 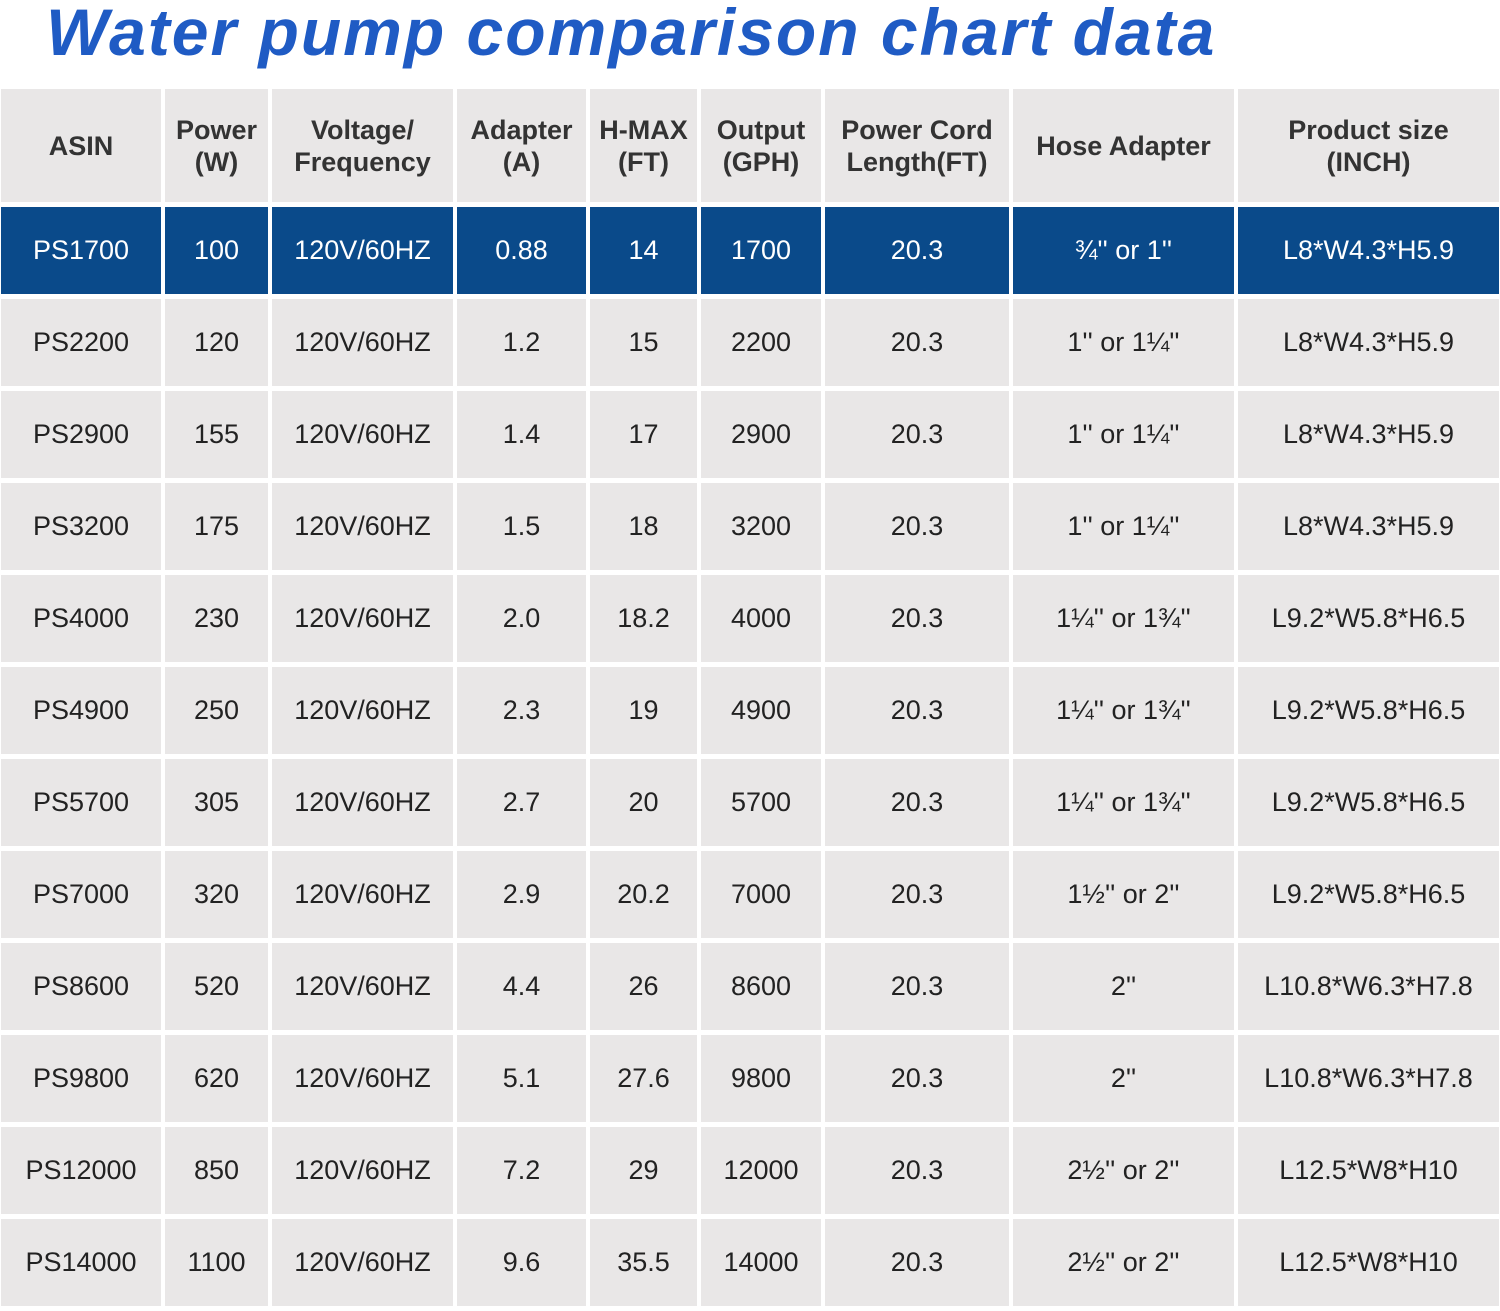 What do you see at coordinates (216, 145) in the screenshot?
I see `header-cell: Power (W)` at bounding box center [216, 145].